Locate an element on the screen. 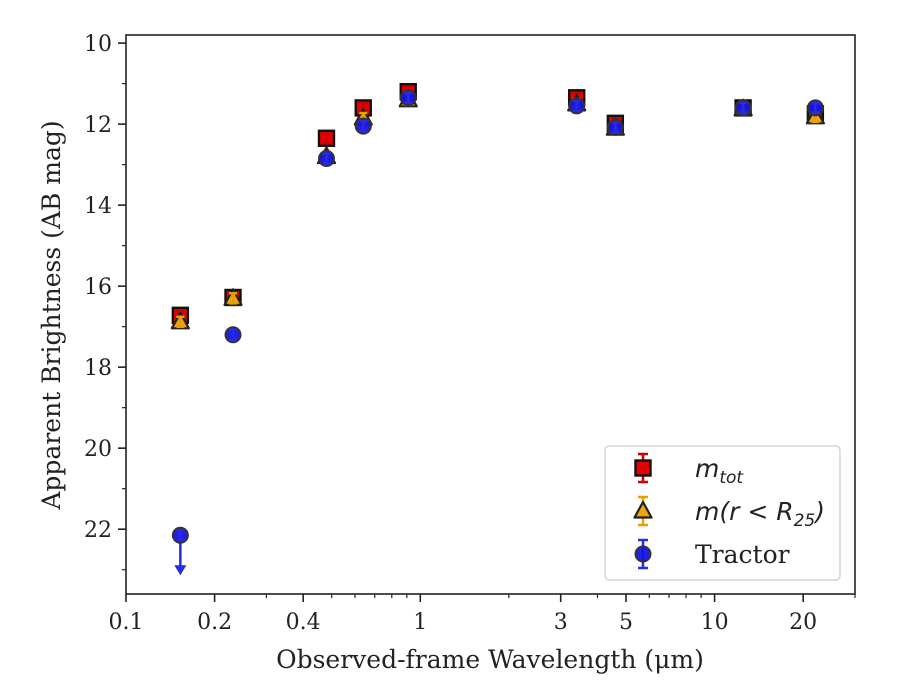 This screenshot has height=700, width=900. legend-label: Tractor is located at coordinates (742, 554).